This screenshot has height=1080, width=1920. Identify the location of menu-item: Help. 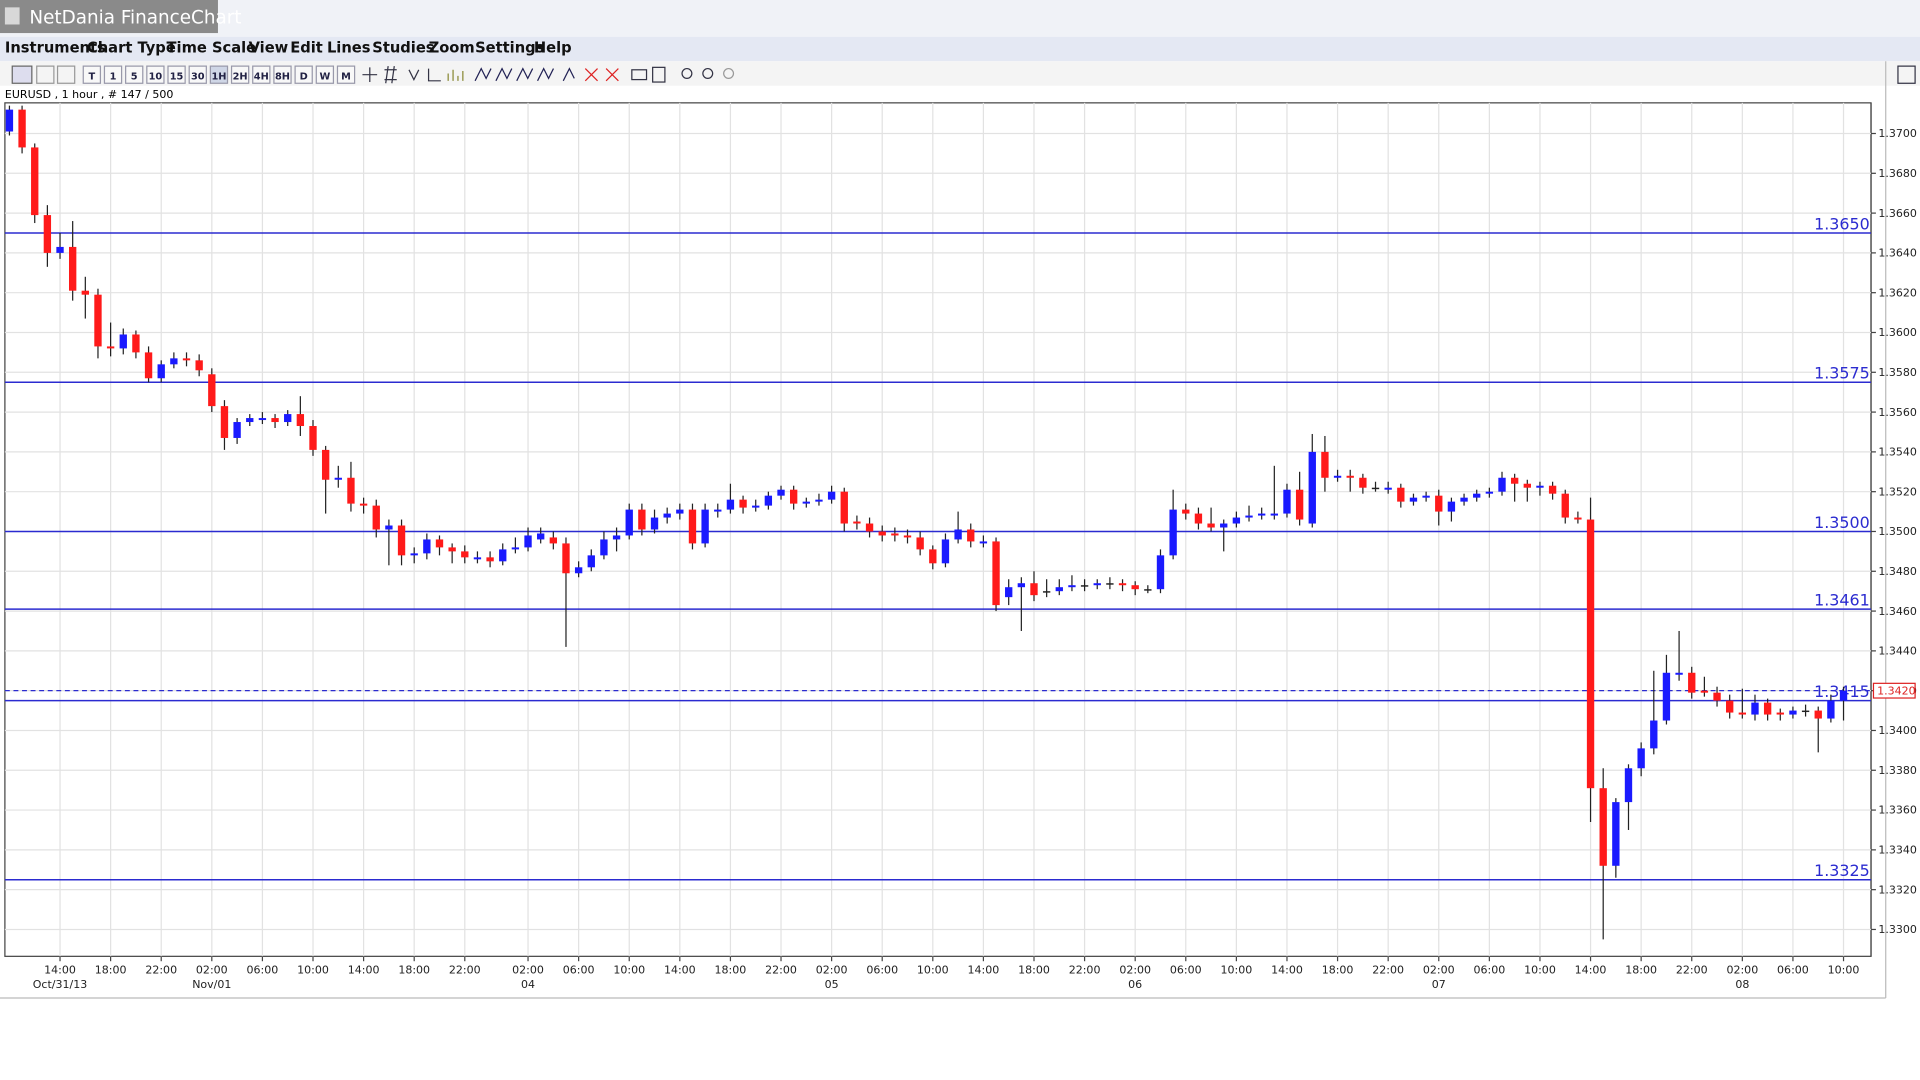
(553, 48).